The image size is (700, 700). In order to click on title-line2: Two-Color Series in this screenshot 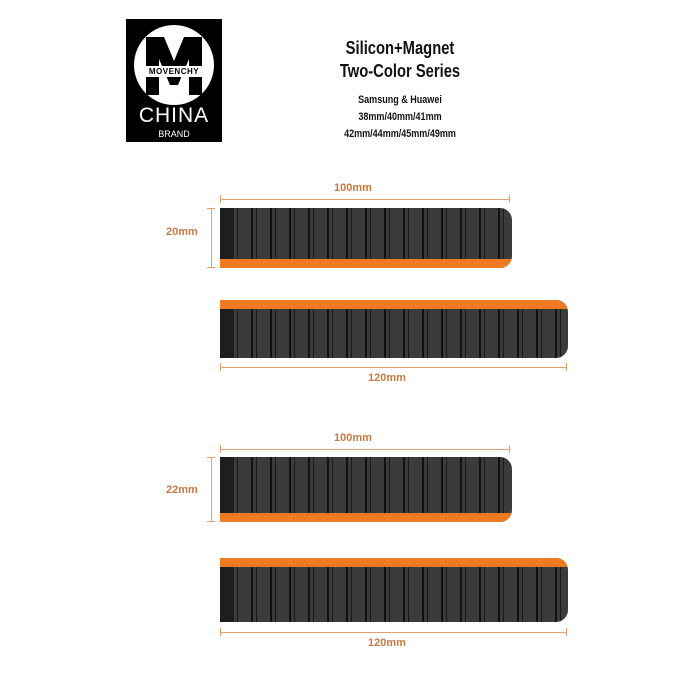, I will do `click(400, 71)`.